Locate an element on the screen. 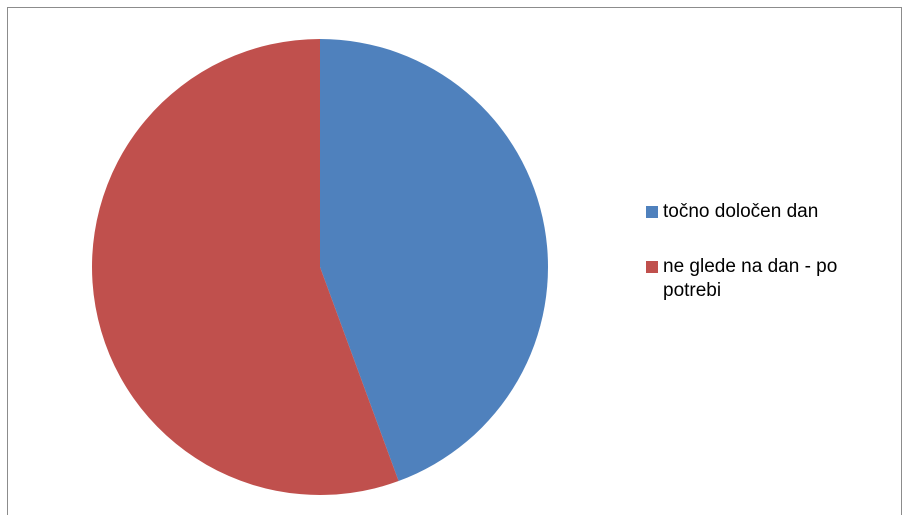 The image size is (904, 517). legend-label-0: točno določen dan is located at coordinates (741, 211).